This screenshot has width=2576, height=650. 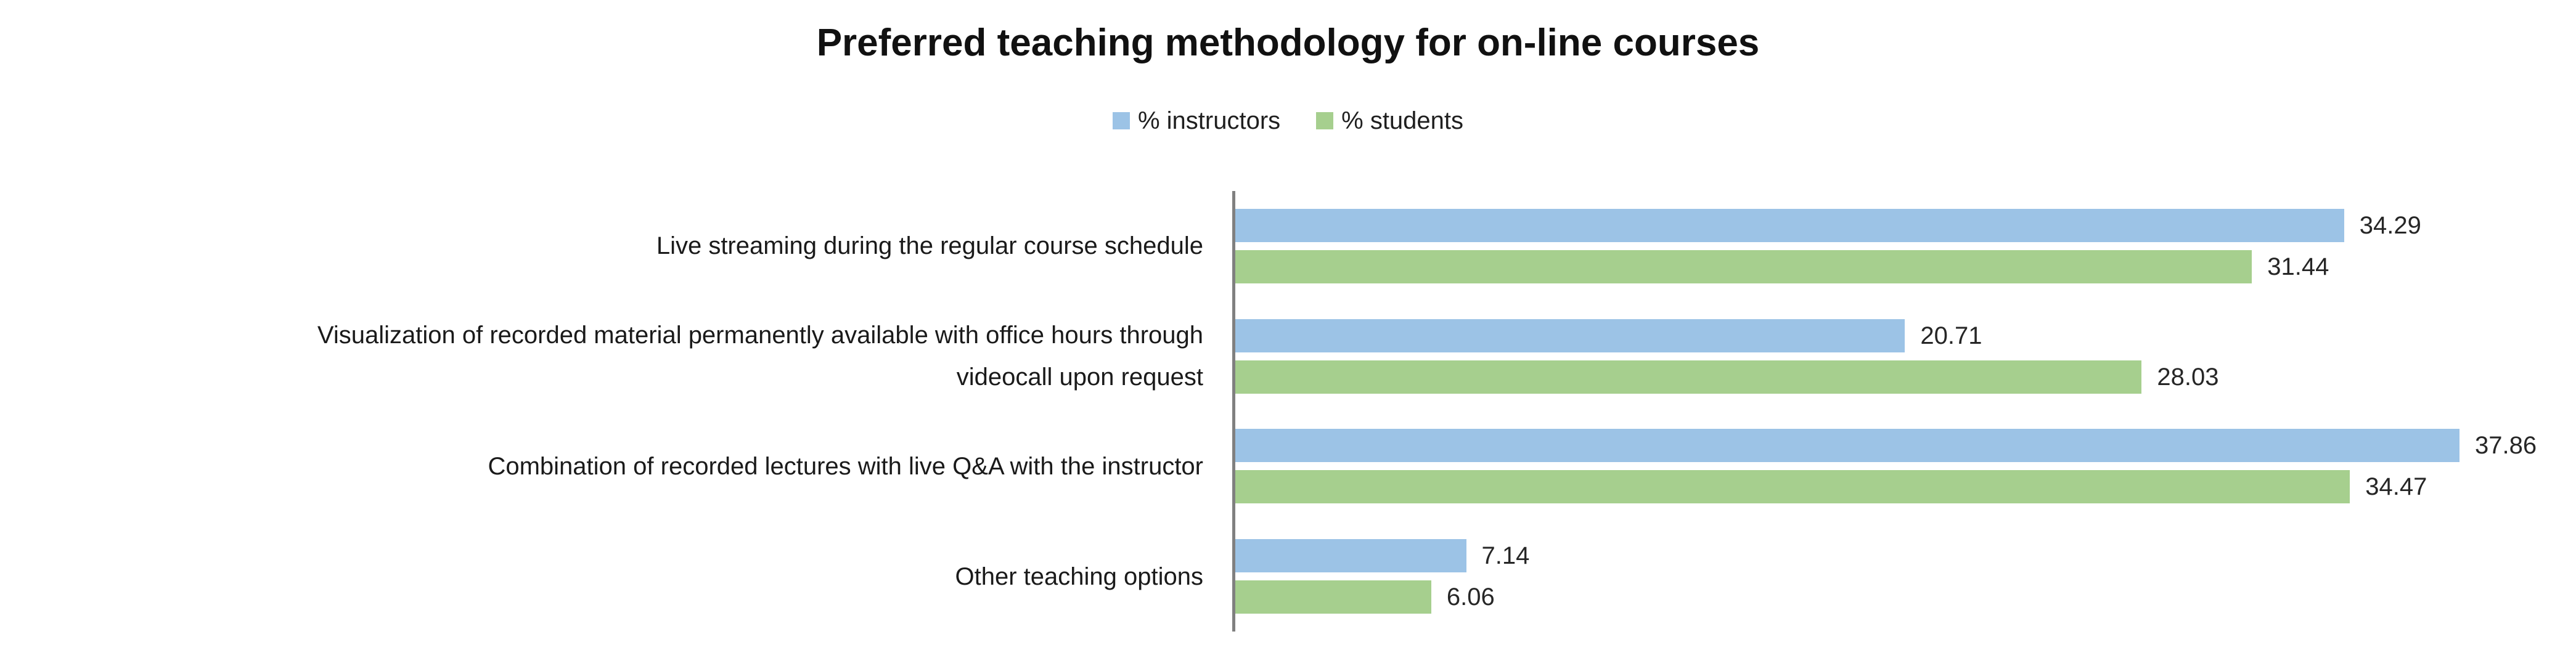 I want to click on legend-label-students: % students, so click(x=1402, y=120).